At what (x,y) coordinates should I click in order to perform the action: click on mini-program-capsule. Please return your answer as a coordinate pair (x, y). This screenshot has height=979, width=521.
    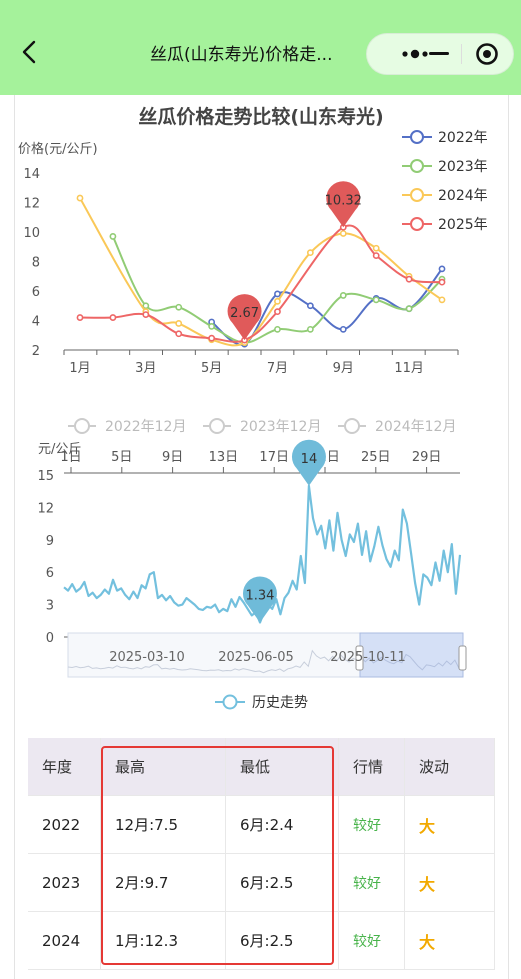
    Looking at the image, I should click on (440, 54).